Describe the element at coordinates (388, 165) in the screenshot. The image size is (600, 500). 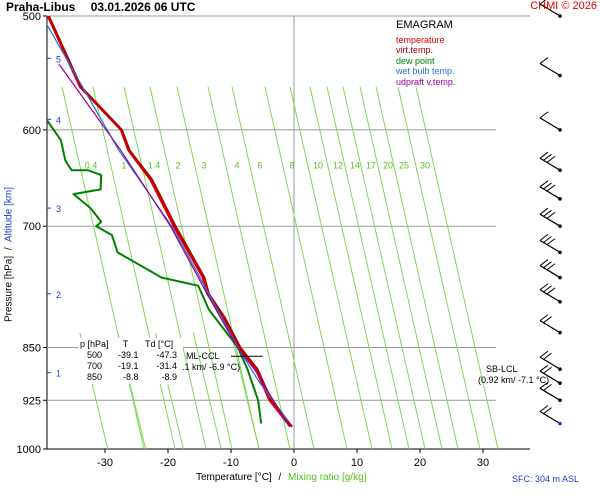
I see `mixing-ratio-label: 20` at that location.